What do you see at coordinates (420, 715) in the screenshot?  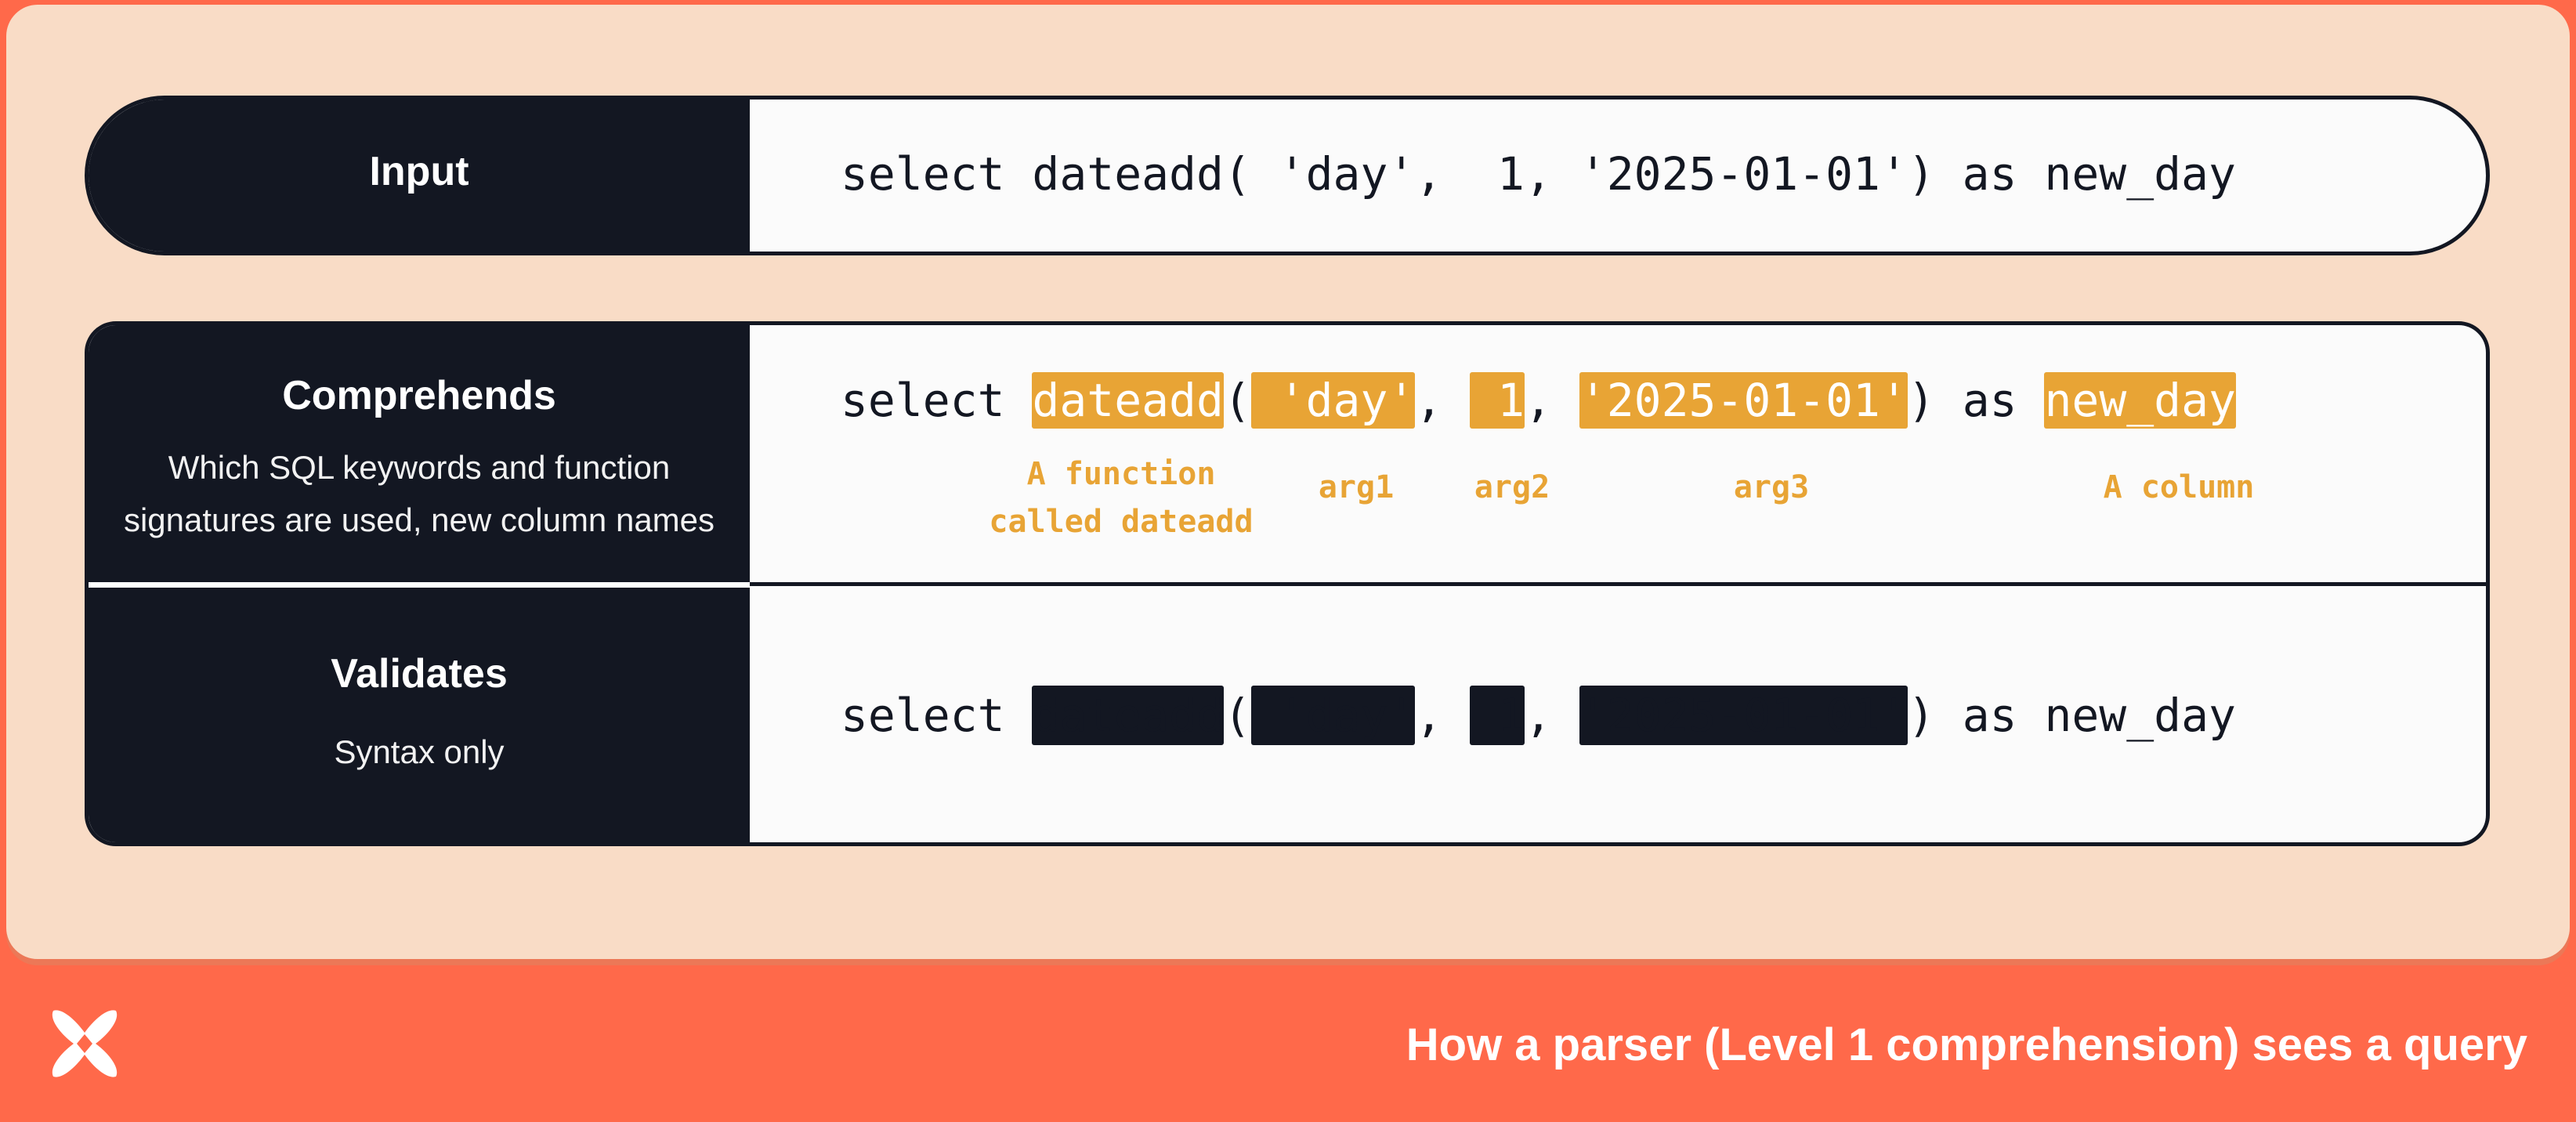 I see `validates-label-cell: Validates Syntax only` at bounding box center [420, 715].